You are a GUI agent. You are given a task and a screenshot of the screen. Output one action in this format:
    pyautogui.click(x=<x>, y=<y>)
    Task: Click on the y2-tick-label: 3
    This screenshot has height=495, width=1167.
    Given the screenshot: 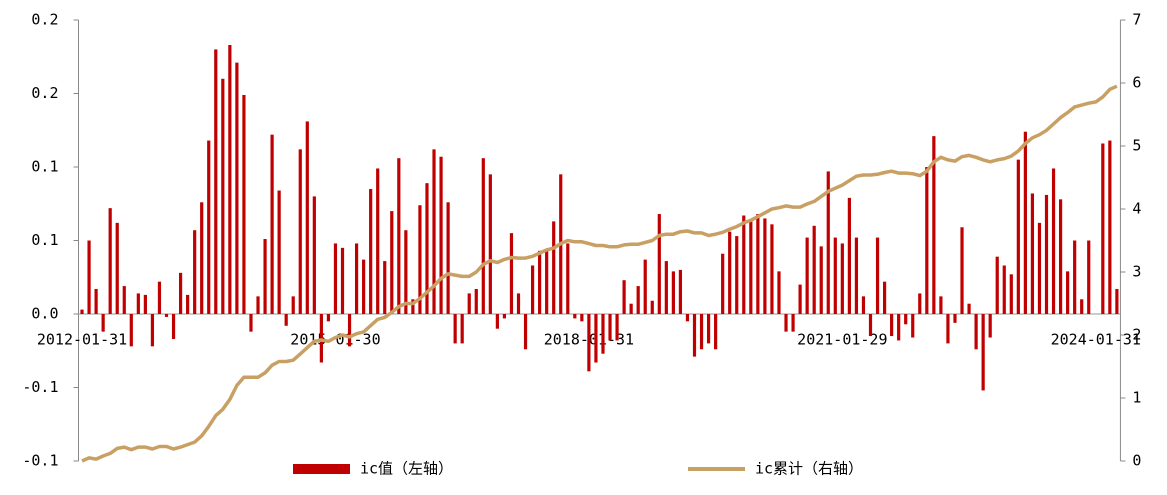 What is the action you would take?
    pyautogui.click(x=1136, y=272)
    